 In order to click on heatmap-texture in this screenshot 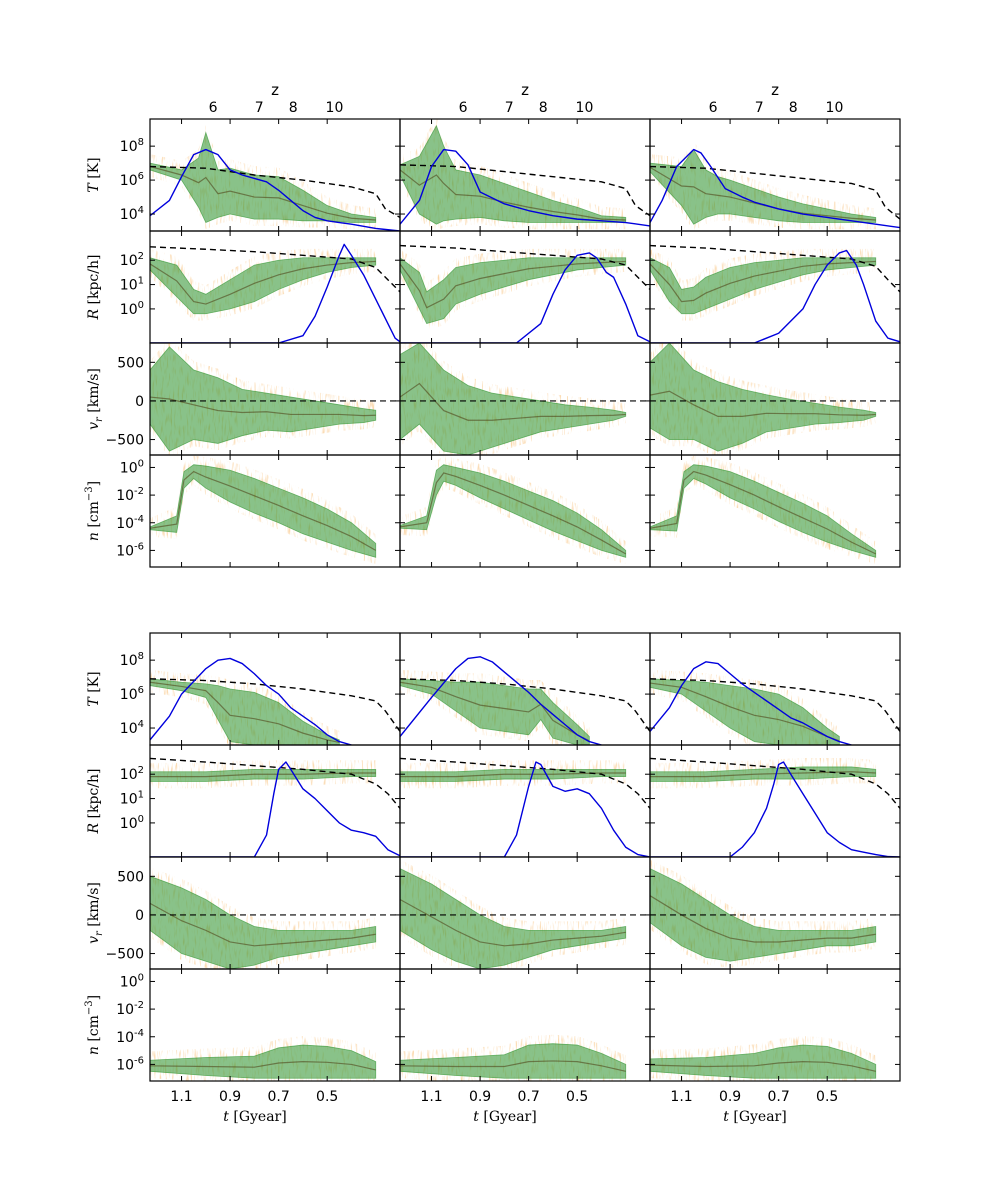, I will do `click(263, 774)`.